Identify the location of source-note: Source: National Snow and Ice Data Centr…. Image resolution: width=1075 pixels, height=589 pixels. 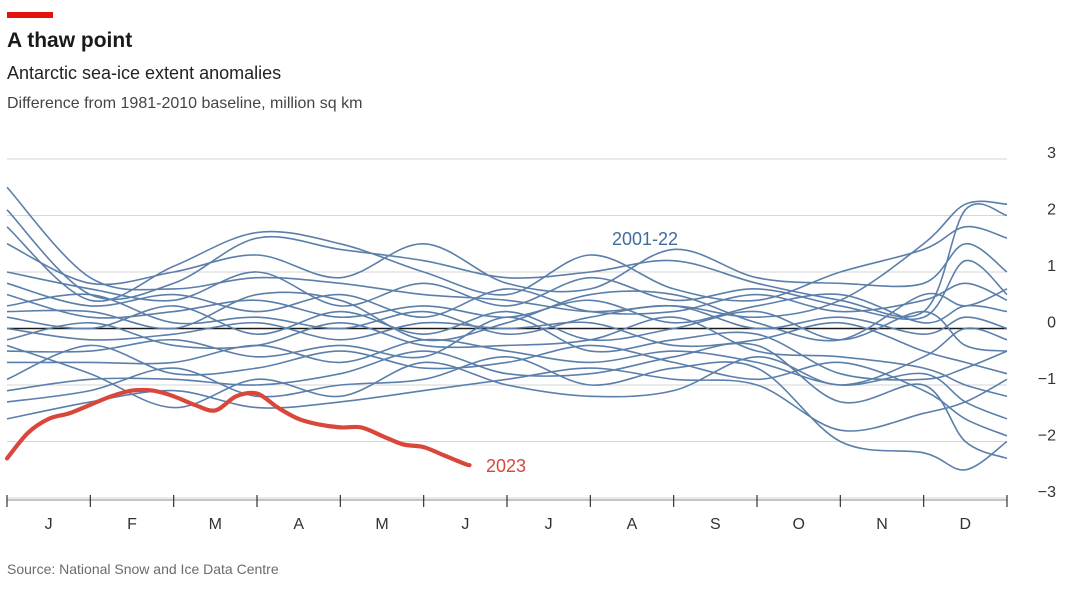
(143, 569).